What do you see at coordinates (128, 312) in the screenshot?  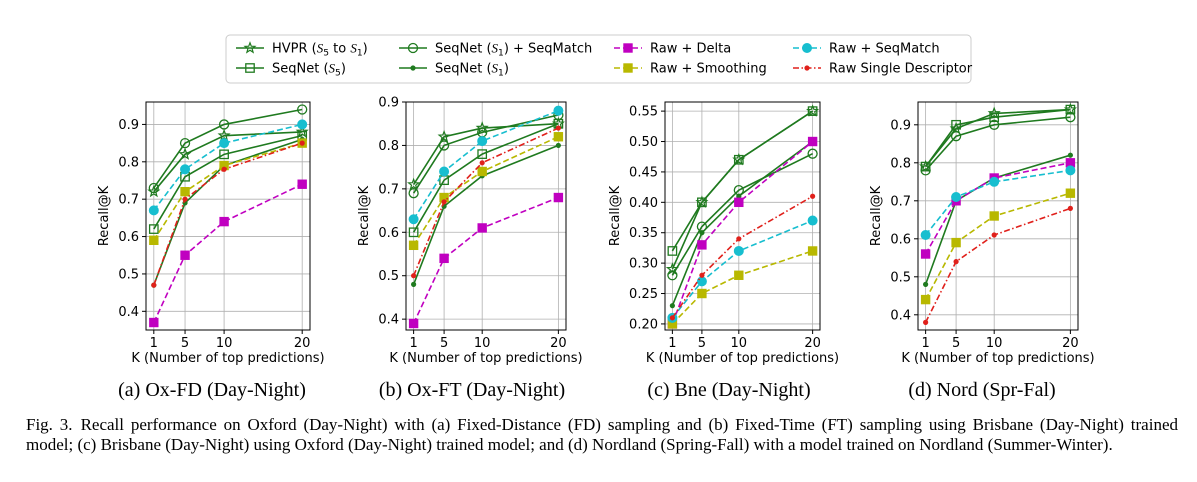 I see `y-tick-label: 0.4` at bounding box center [128, 312].